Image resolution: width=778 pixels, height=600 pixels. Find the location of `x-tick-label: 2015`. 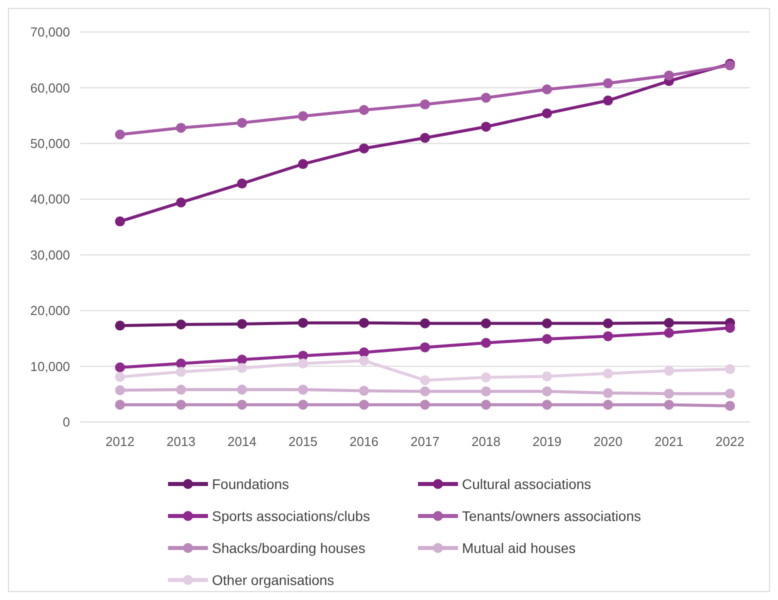

x-tick-label: 2015 is located at coordinates (303, 441).